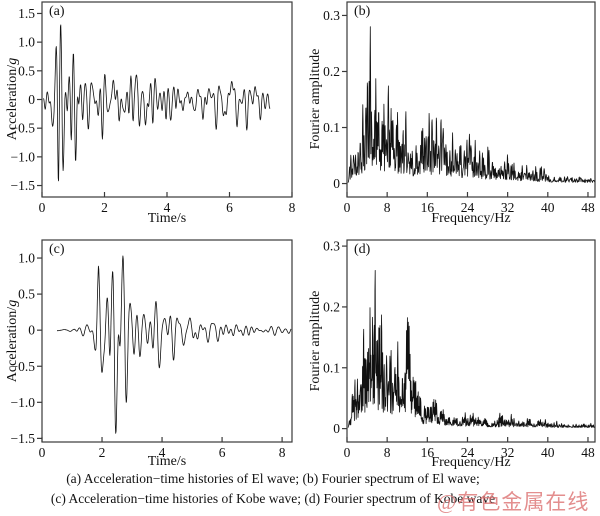 Image resolution: width=600 pixels, height=516 pixels. What do you see at coordinates (26, 13) in the screenshot?
I see `y-tick-label-a: 1.5` at bounding box center [26, 13].